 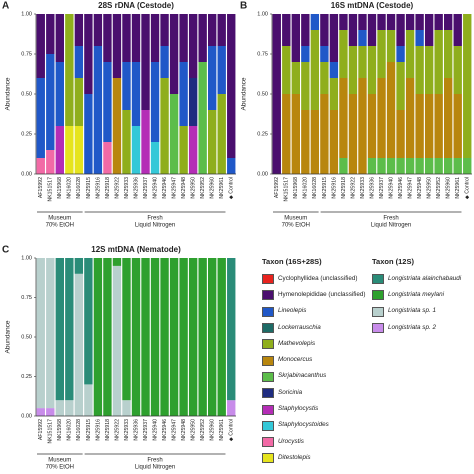 I want to click on x-tick-label: NK25937, so click(x=146, y=188).